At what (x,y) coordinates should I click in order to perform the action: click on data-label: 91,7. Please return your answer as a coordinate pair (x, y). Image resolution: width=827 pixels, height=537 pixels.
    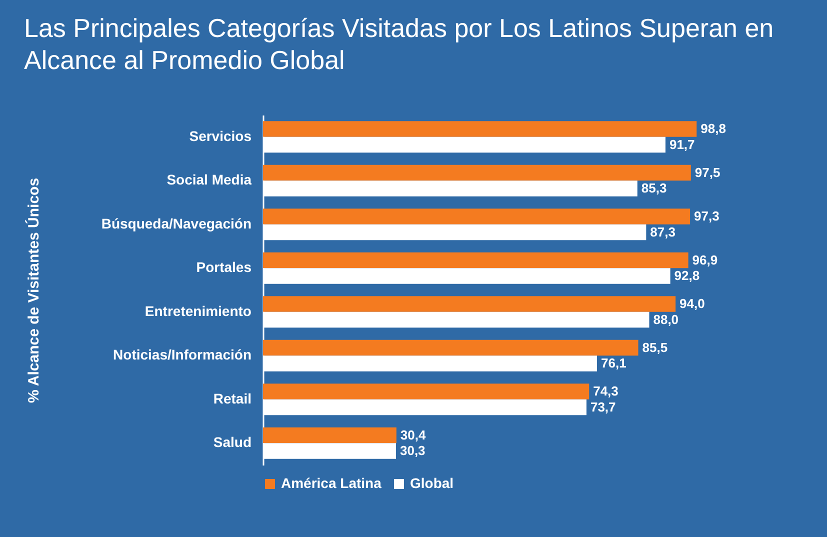
    Looking at the image, I should click on (682, 144).